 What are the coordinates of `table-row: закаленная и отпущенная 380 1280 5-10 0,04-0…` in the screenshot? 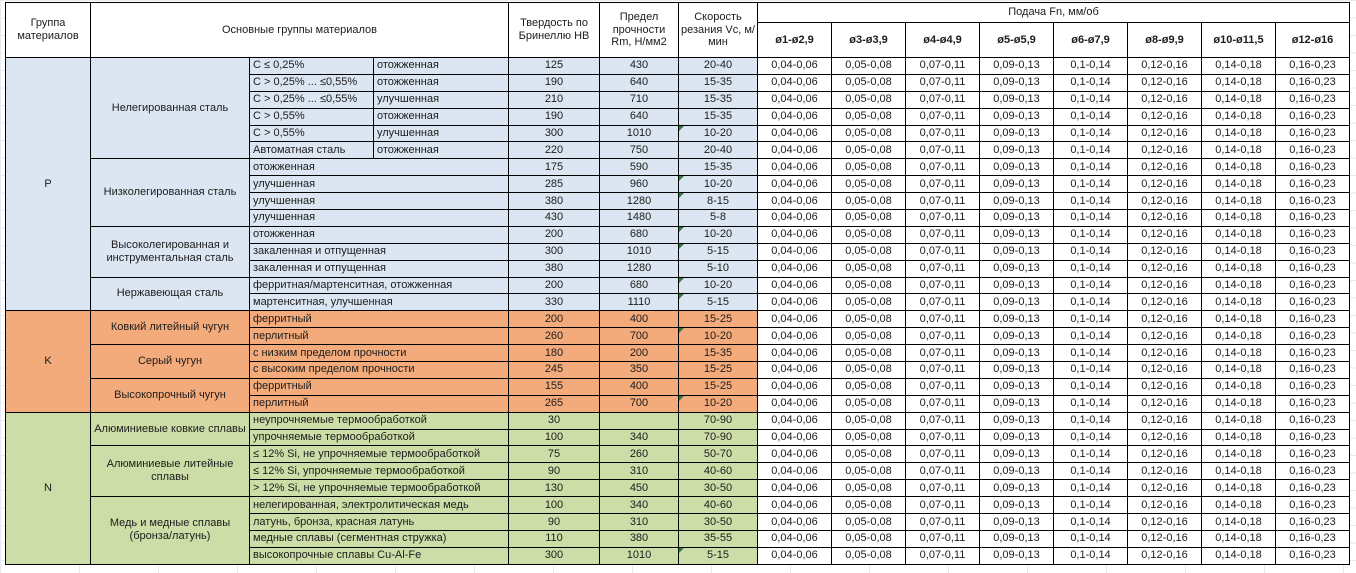 It's located at (678, 268).